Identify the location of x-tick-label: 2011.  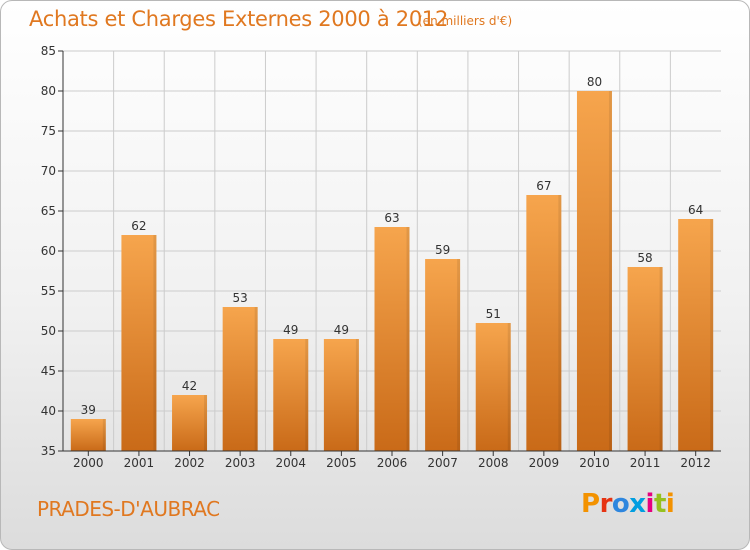
(645, 463).